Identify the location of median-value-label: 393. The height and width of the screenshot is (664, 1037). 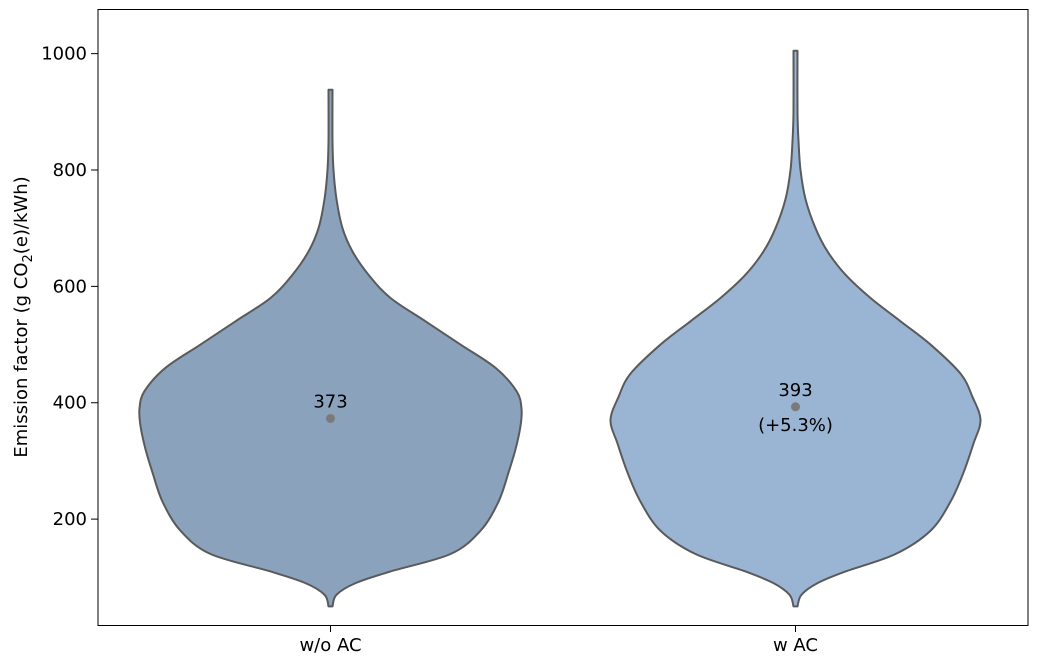
(795, 390).